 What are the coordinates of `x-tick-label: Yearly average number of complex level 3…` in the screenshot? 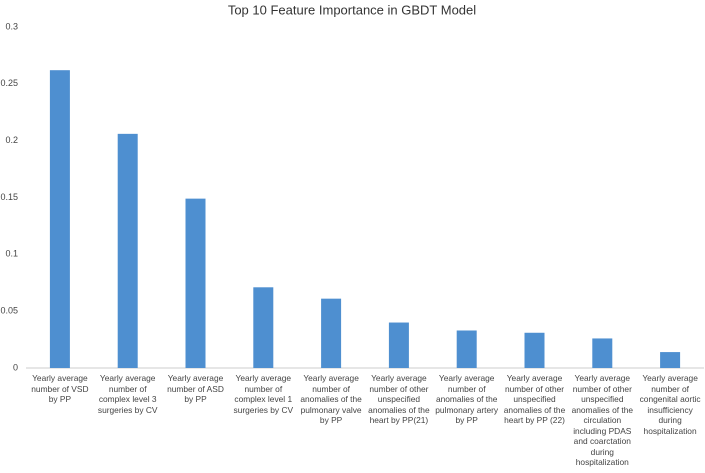 It's located at (127, 394).